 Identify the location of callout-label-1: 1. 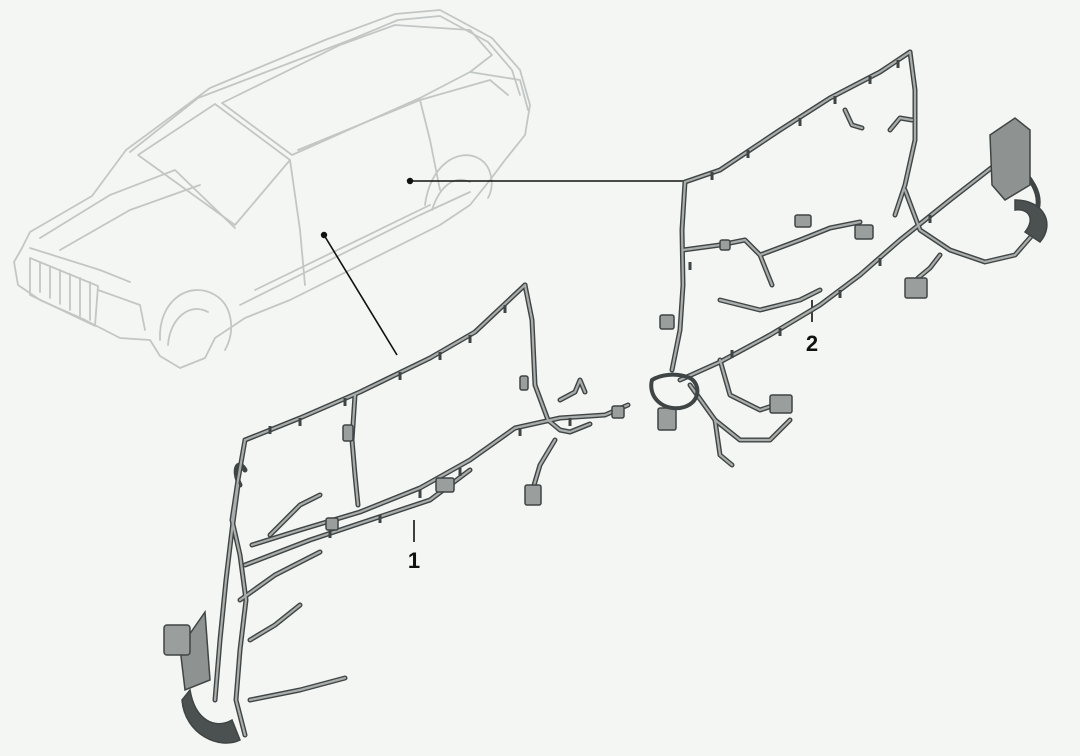
(414, 560).